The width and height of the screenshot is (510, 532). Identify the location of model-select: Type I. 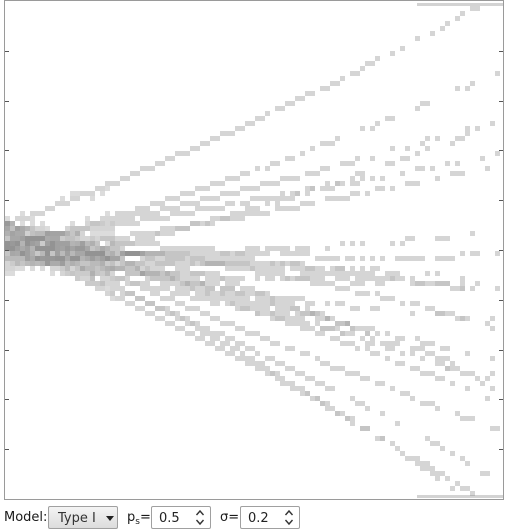
(83, 517).